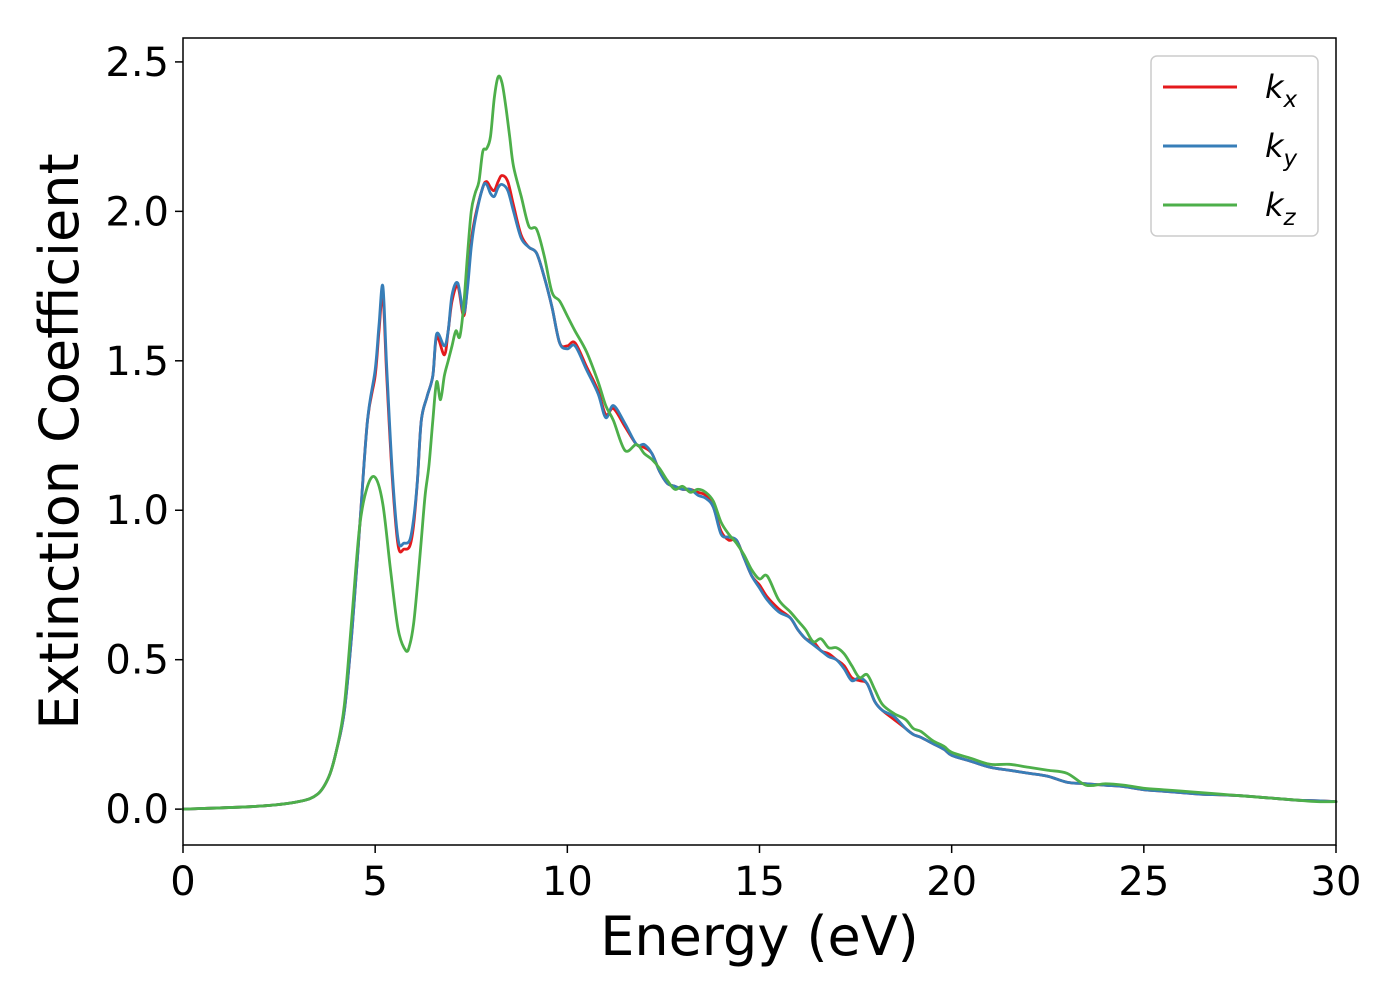  I want to click on y-tick-label: 0.0, so click(137, 810).